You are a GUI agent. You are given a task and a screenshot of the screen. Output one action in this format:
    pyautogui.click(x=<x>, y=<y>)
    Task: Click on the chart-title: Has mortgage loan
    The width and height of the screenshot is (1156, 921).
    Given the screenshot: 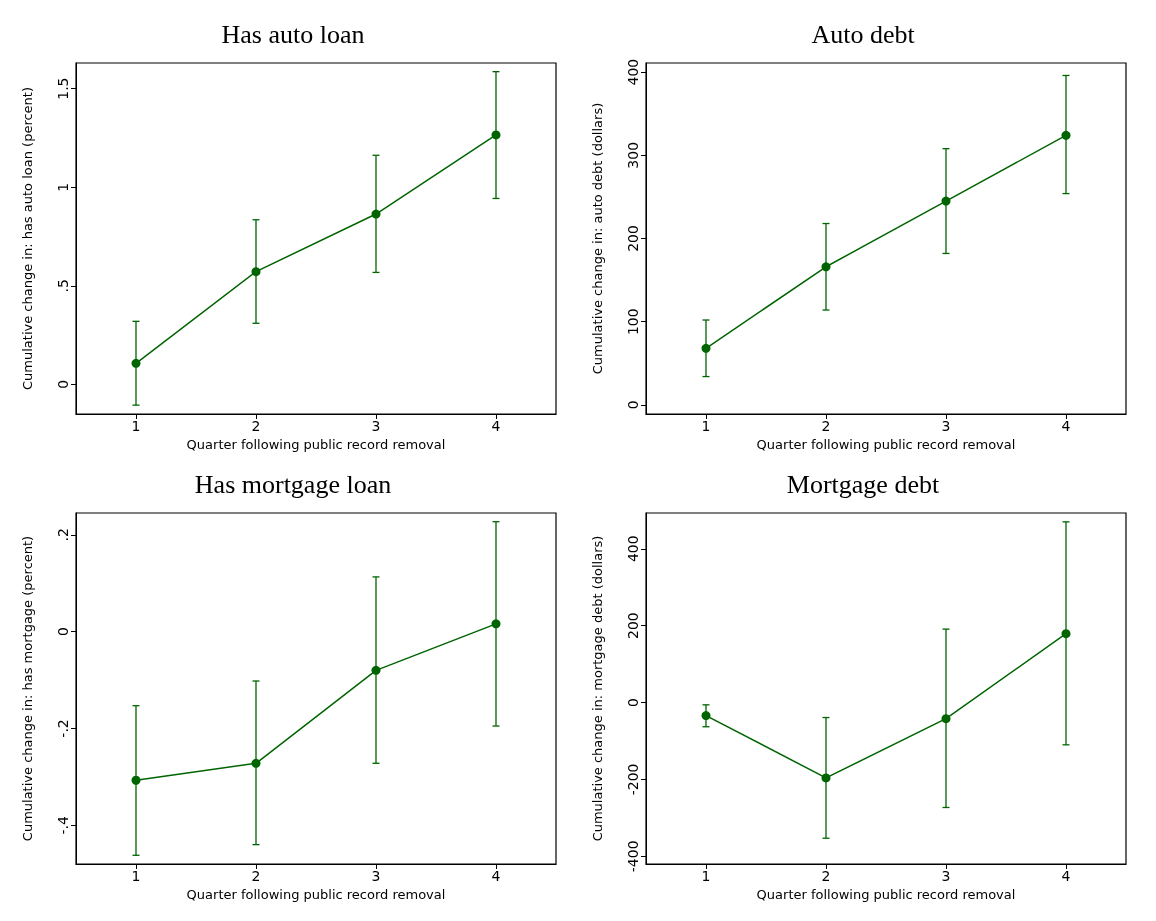 What is the action you would take?
    pyautogui.click(x=293, y=484)
    